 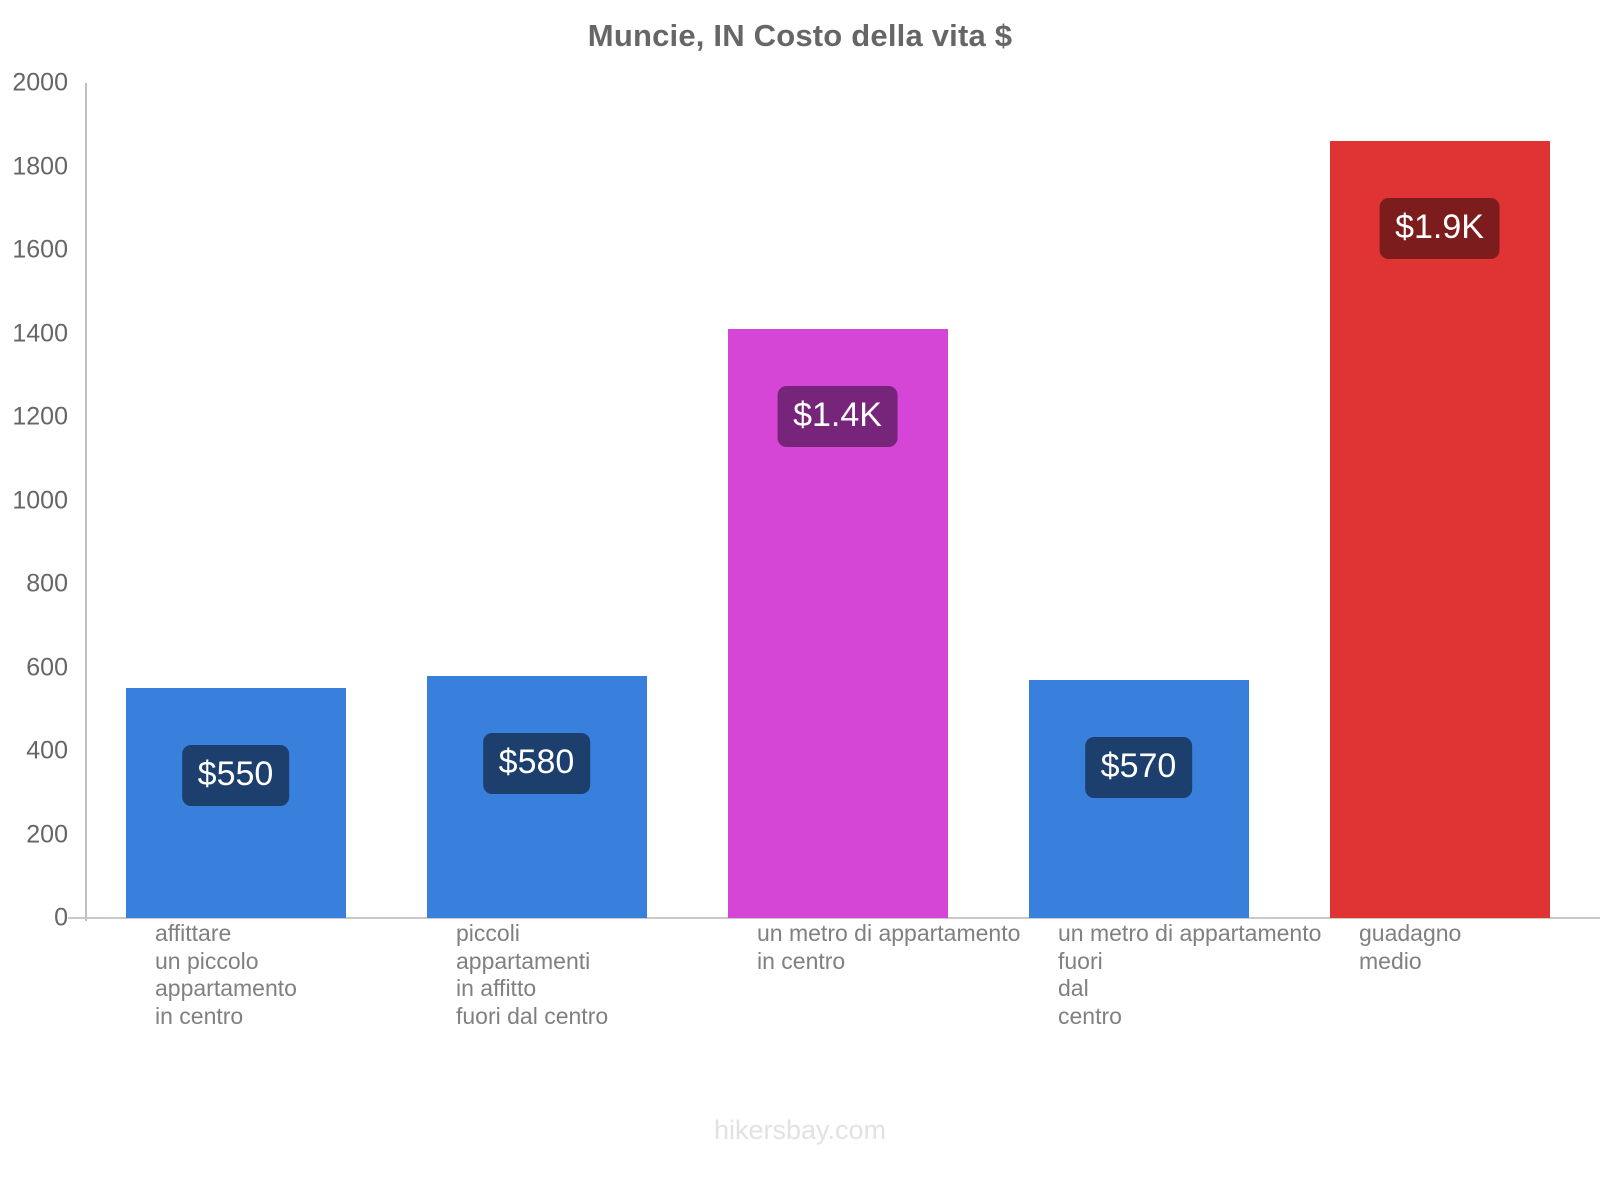 I want to click on y-axis-tick-label: 1200, so click(x=40, y=416).